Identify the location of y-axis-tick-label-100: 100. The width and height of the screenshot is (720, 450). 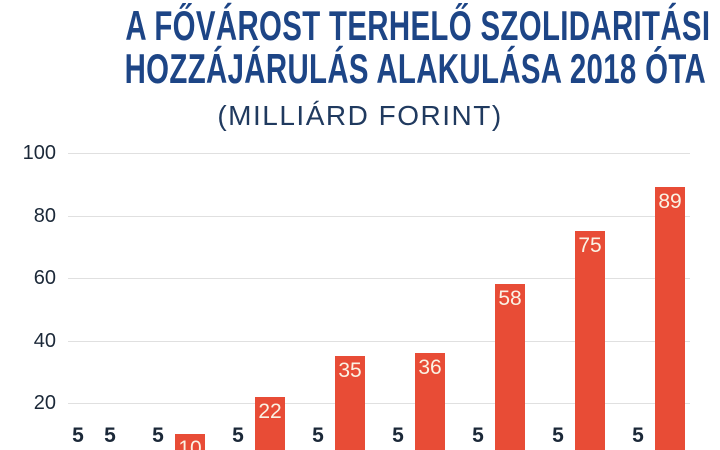
(39, 153).